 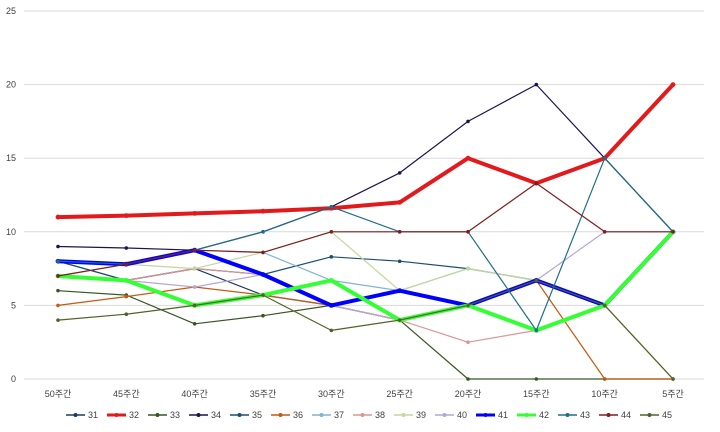 What do you see at coordinates (604, 394) in the screenshot?
I see `x-tick-label: 10주간` at bounding box center [604, 394].